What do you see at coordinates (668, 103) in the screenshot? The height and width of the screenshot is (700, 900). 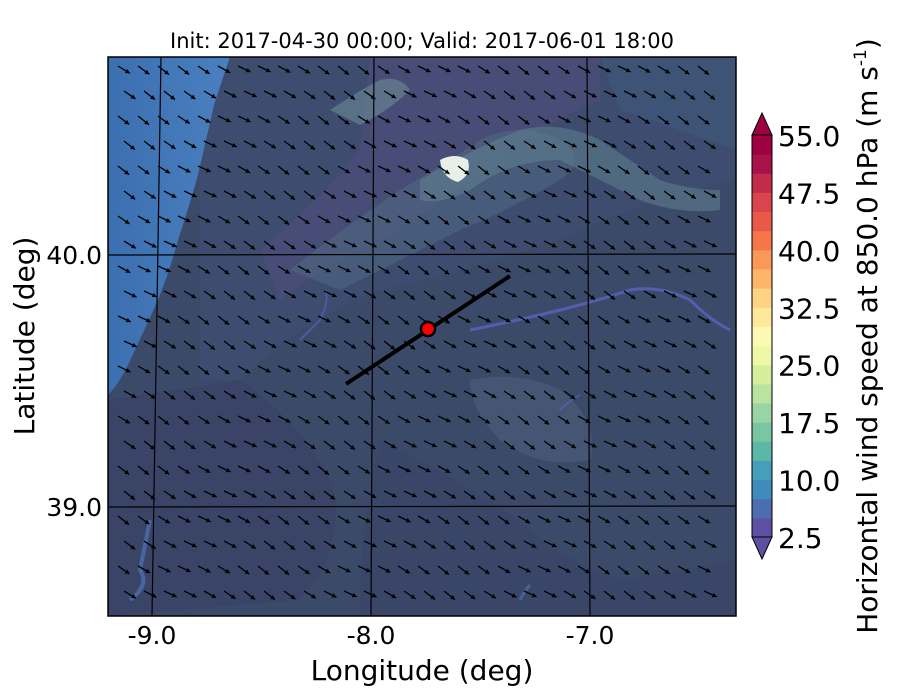 I see `terrain-shade` at bounding box center [668, 103].